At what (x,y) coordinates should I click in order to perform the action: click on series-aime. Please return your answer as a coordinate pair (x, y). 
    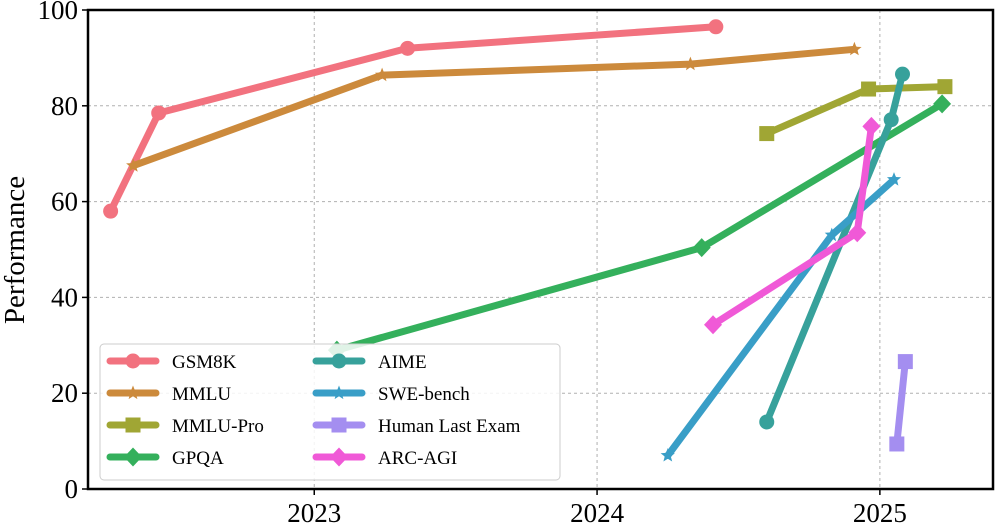
    Looking at the image, I should click on (834, 248).